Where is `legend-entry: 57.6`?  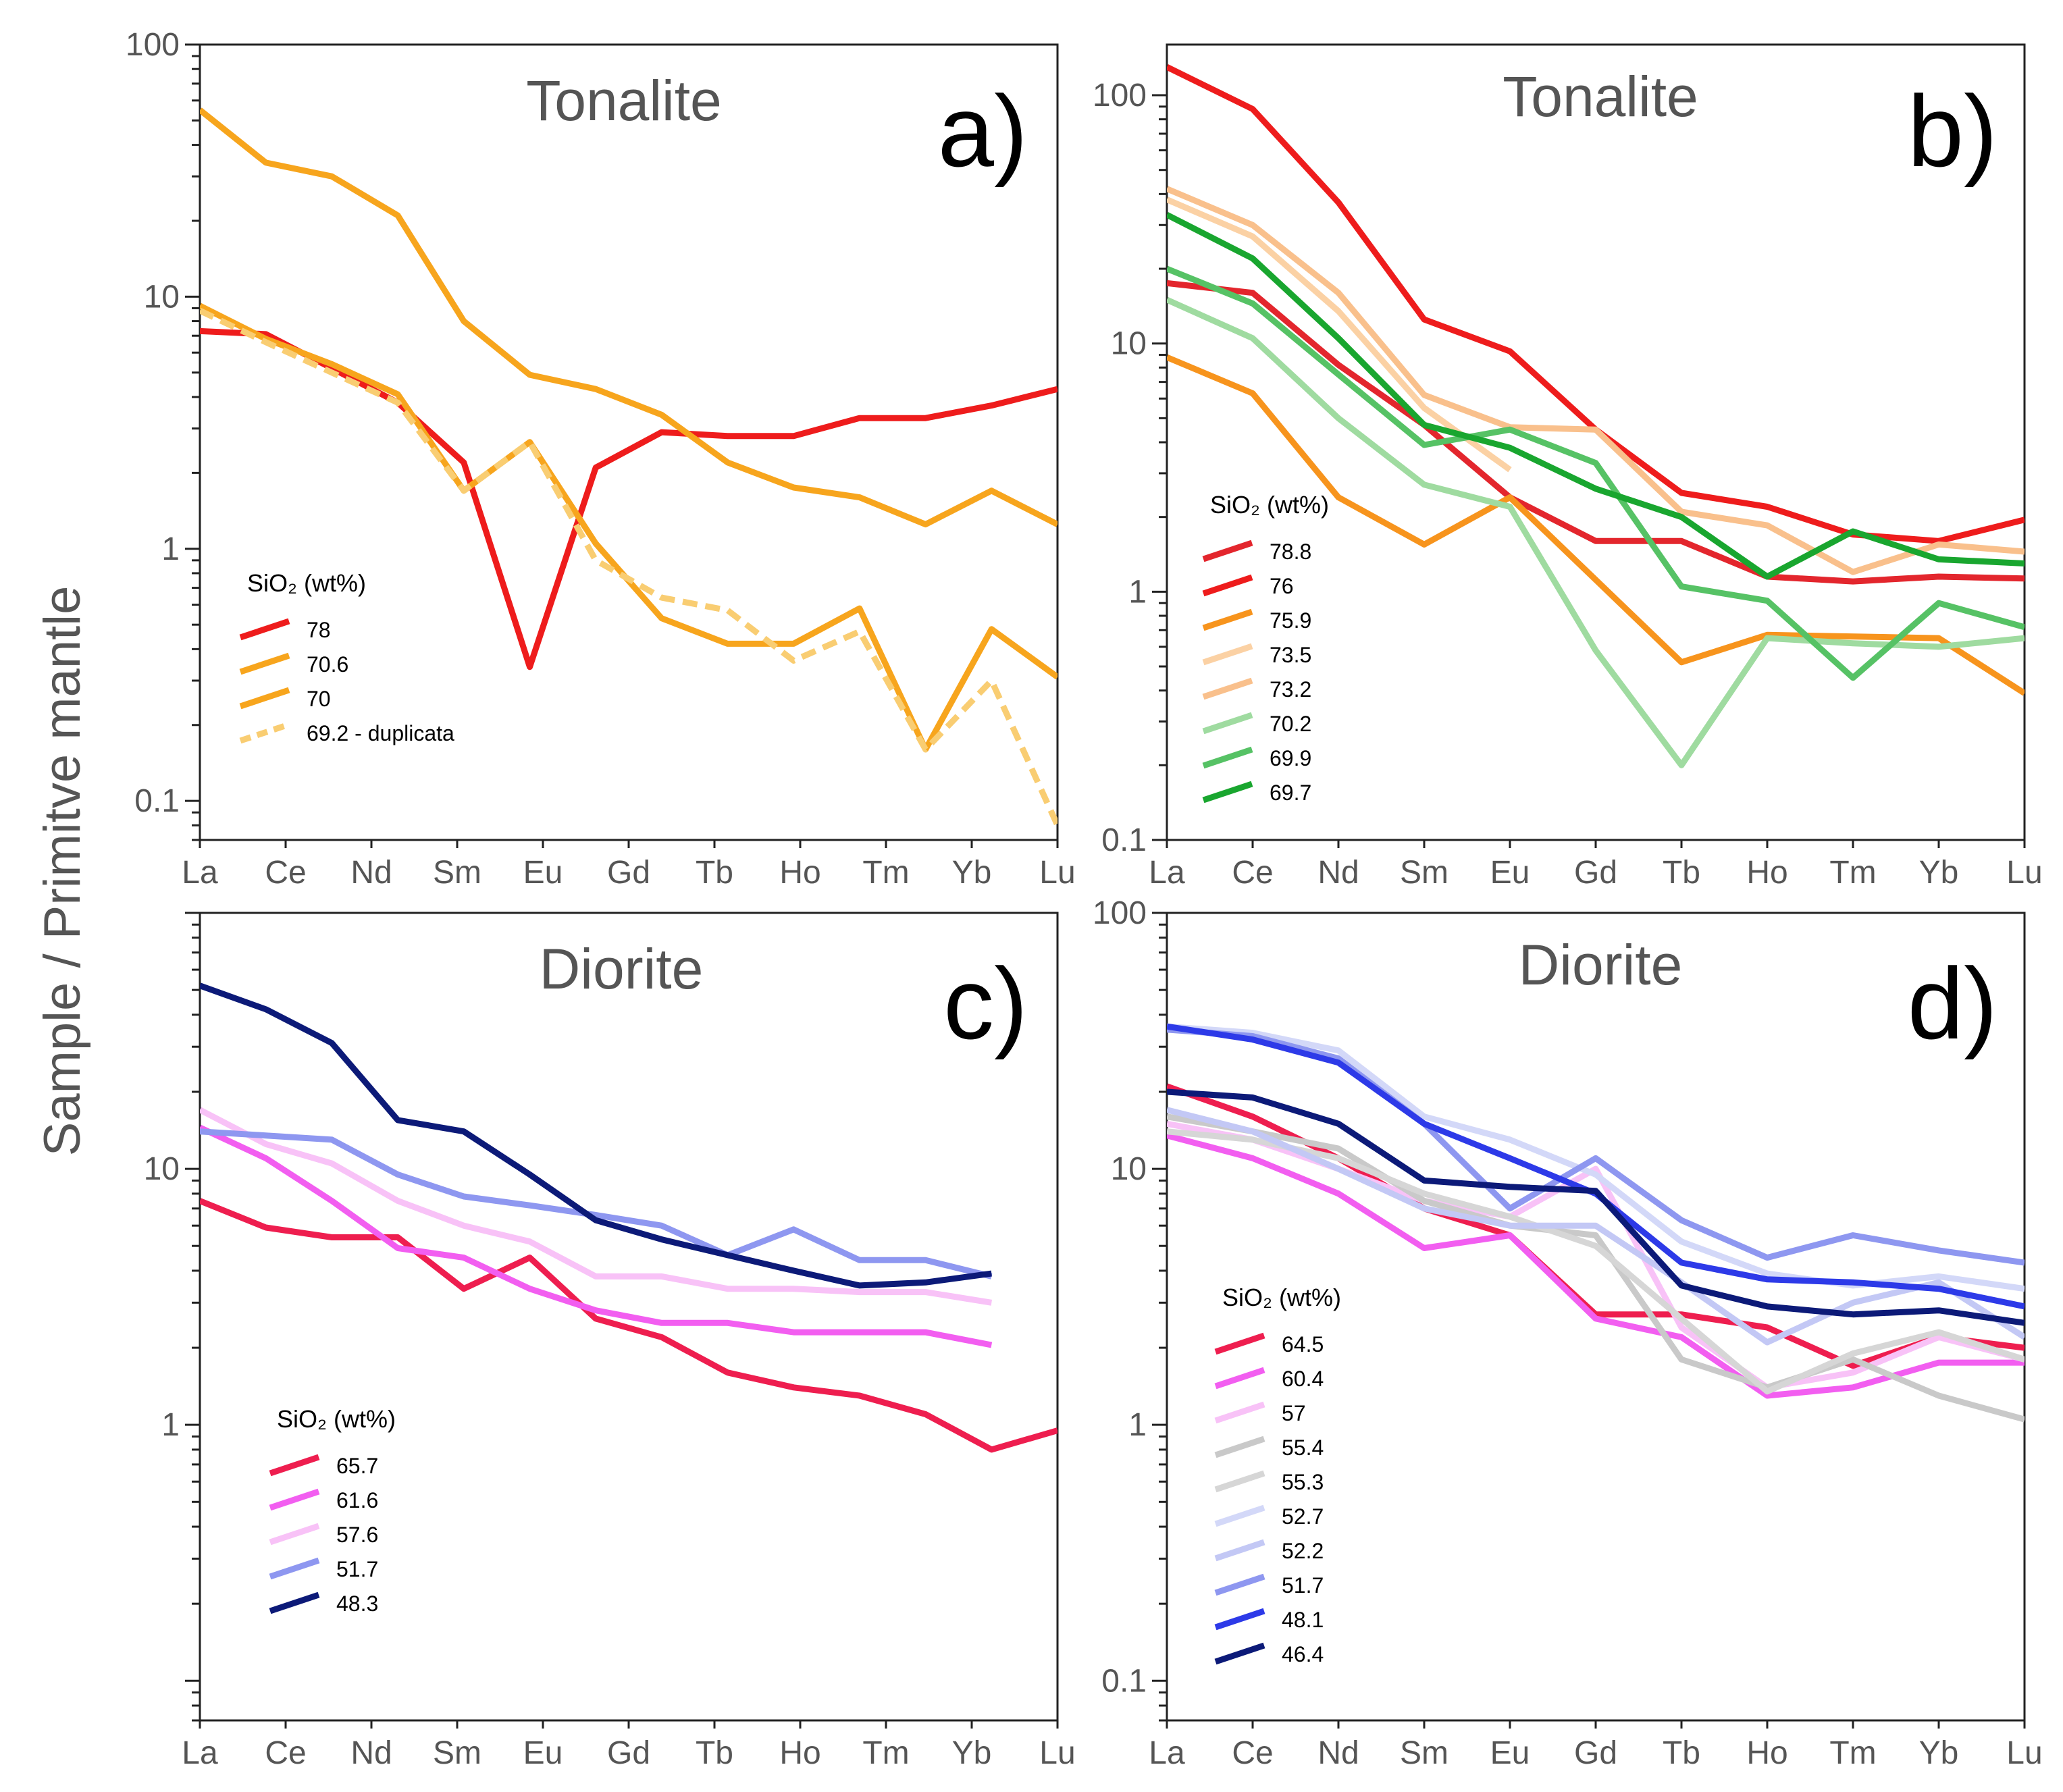 legend-entry: 57.6 is located at coordinates (357, 1535).